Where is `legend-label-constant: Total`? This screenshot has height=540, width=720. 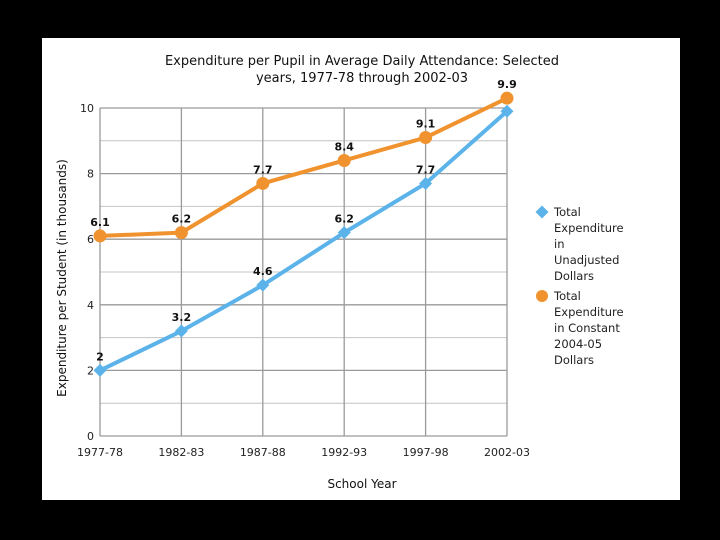 legend-label-constant: Total is located at coordinates (567, 296).